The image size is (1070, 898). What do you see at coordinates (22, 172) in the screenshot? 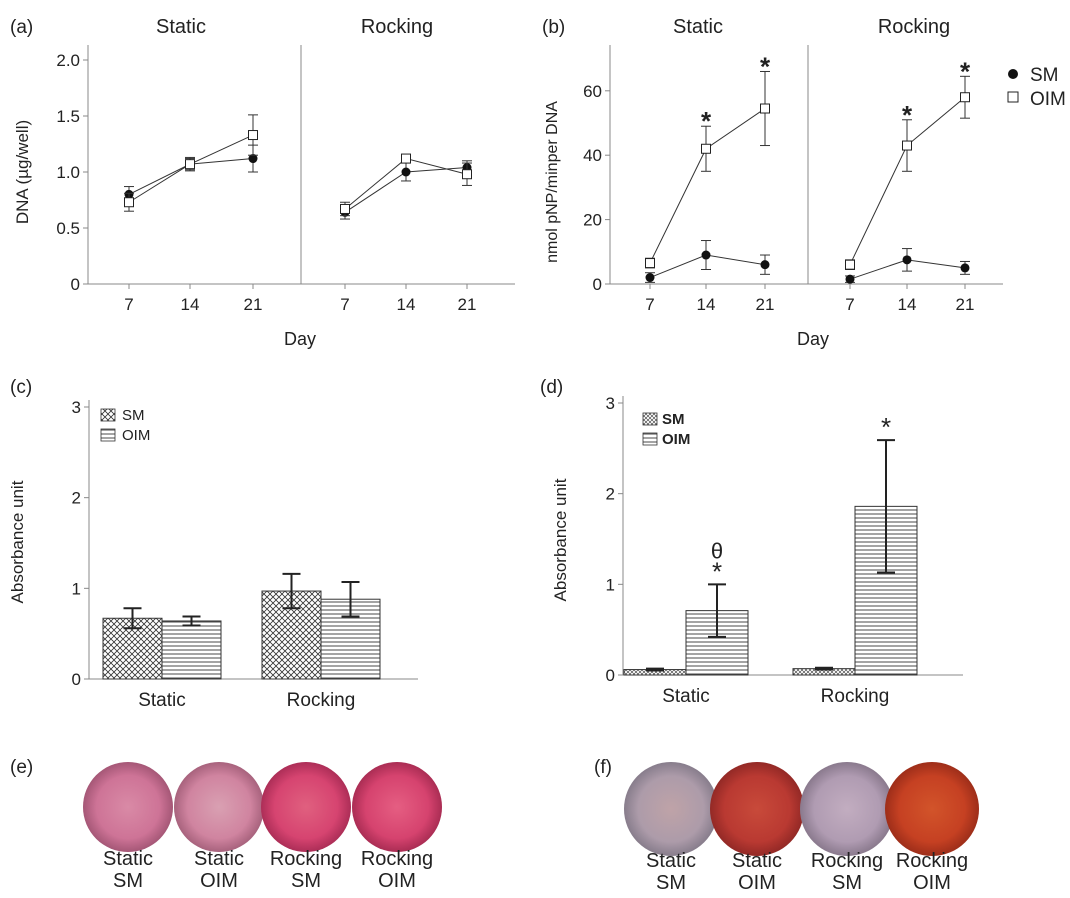
I see `panel-a-ylabel: DNA (µg/well)` at bounding box center [22, 172].